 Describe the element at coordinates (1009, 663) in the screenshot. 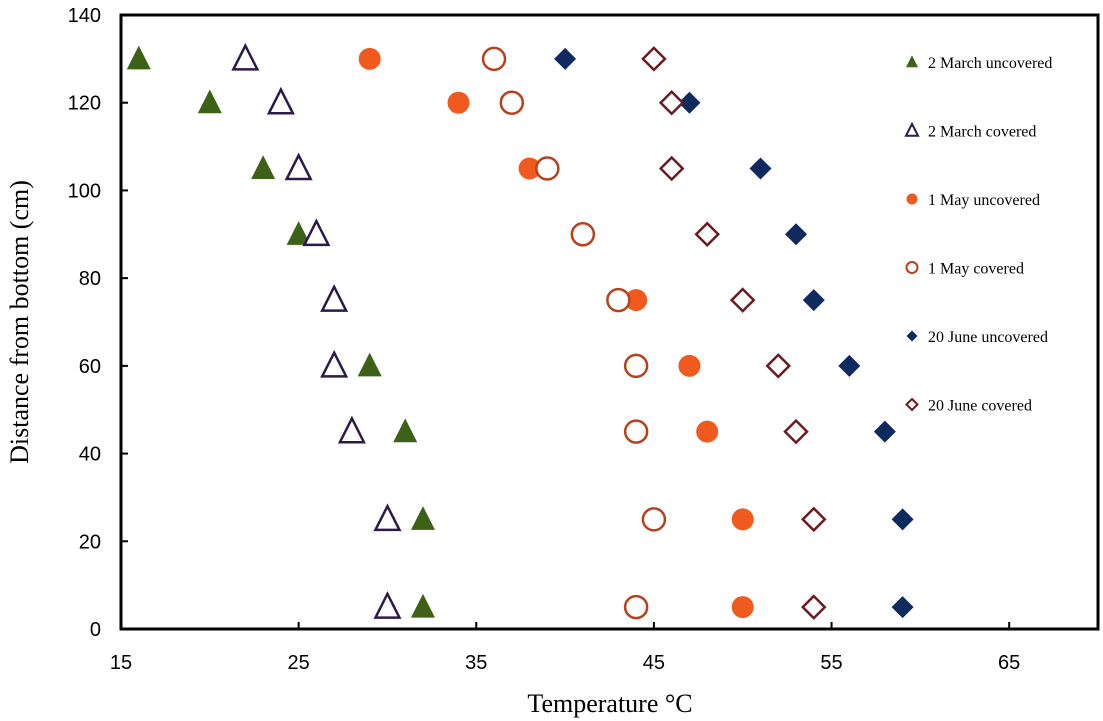

I see `x-tick-label: 65` at that location.